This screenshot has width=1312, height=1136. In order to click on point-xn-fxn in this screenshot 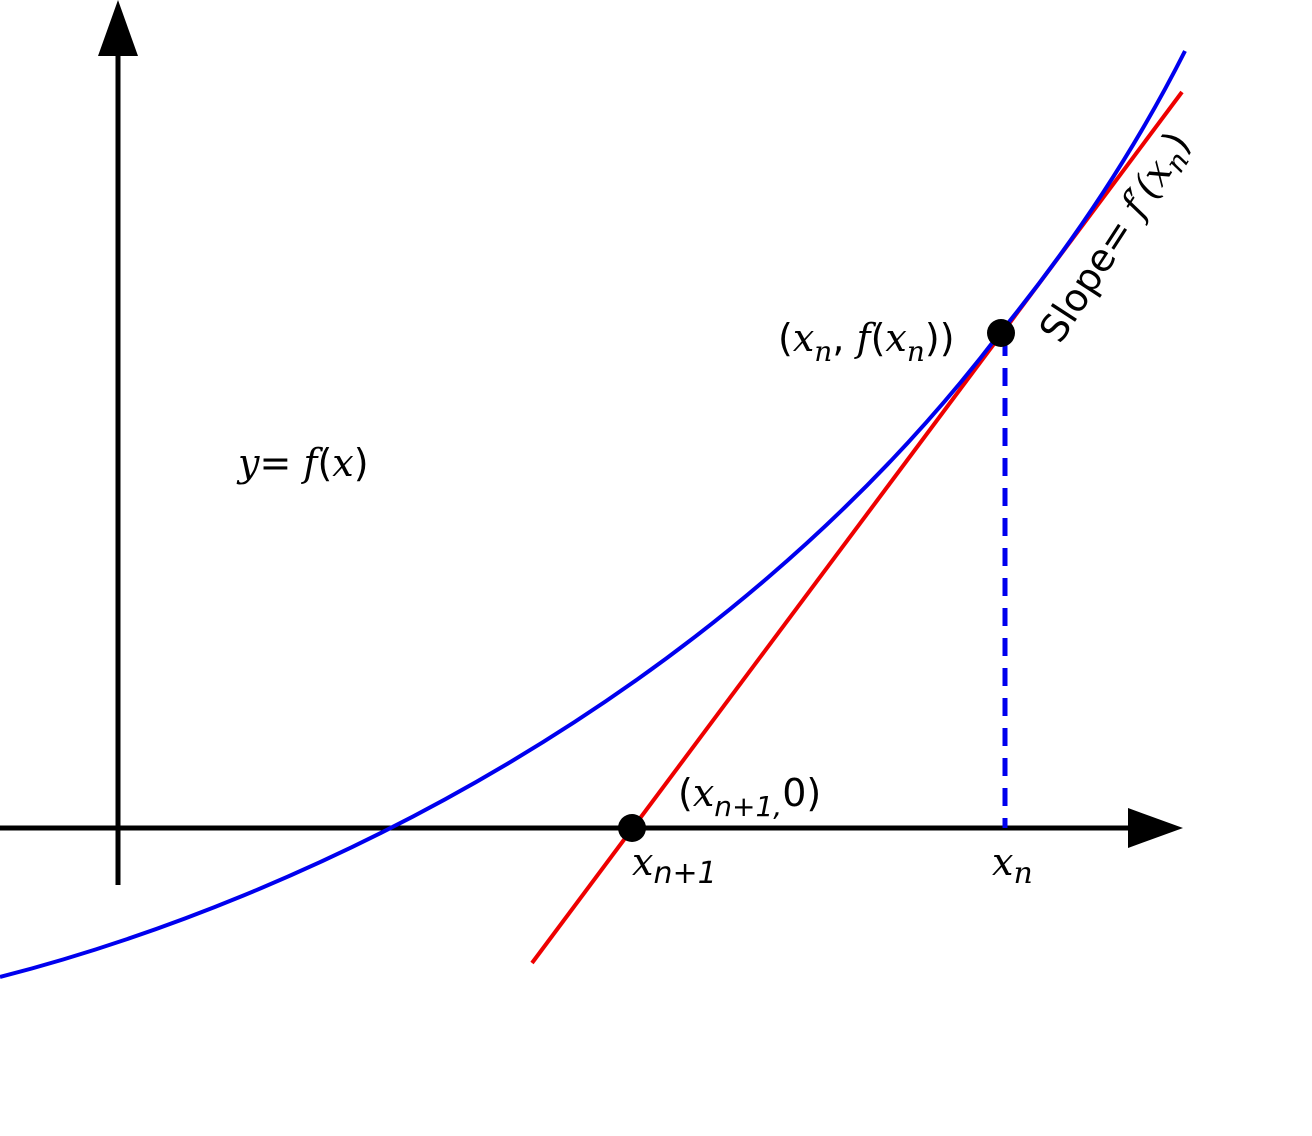, I will do `click(1001, 333)`.